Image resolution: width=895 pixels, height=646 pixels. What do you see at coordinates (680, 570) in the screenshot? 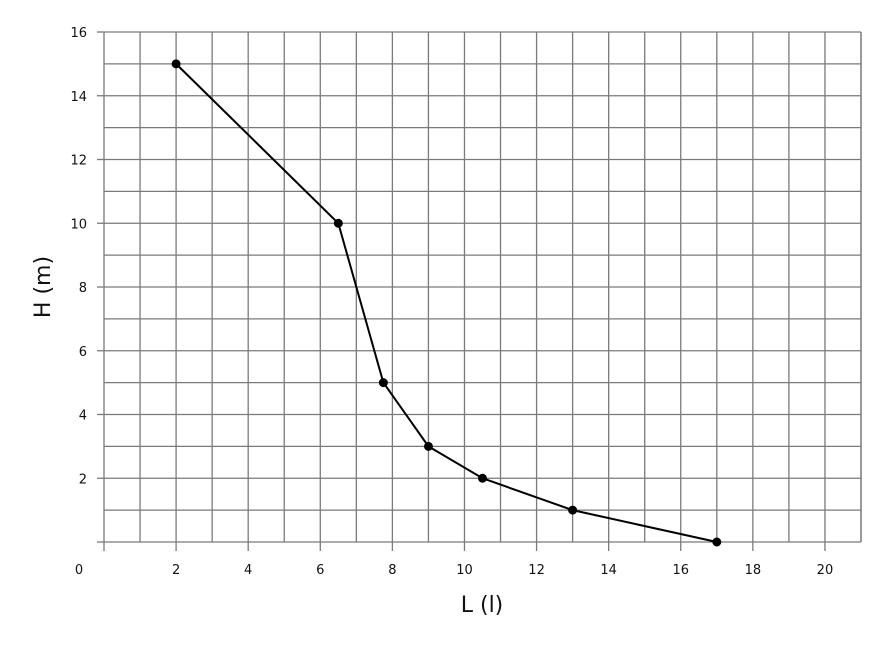
I see `x-tick-label: 16` at bounding box center [680, 570].